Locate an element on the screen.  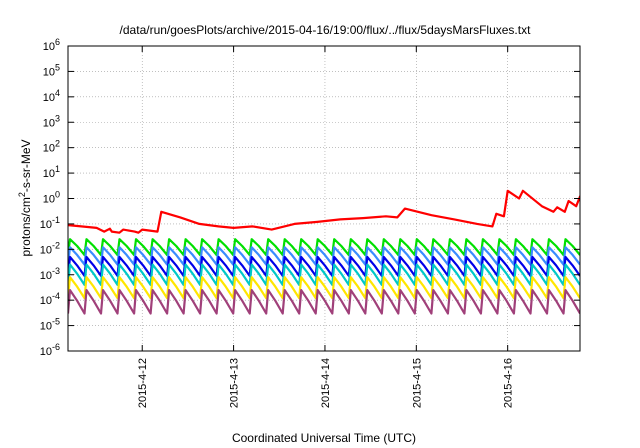
y-tick-label: 10⁻⁴ is located at coordinates (50, 299).